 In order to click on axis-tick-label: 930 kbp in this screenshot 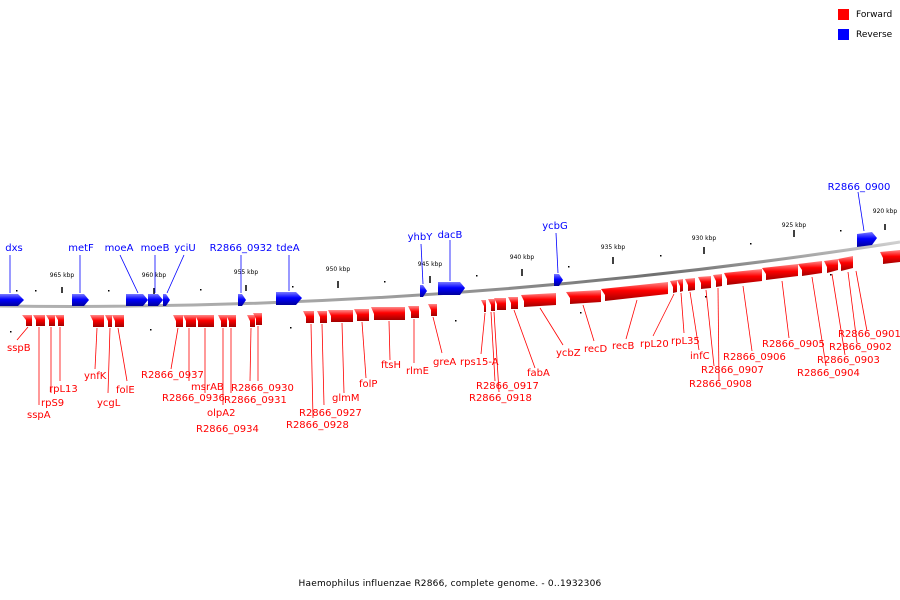, I will do `click(704, 238)`.